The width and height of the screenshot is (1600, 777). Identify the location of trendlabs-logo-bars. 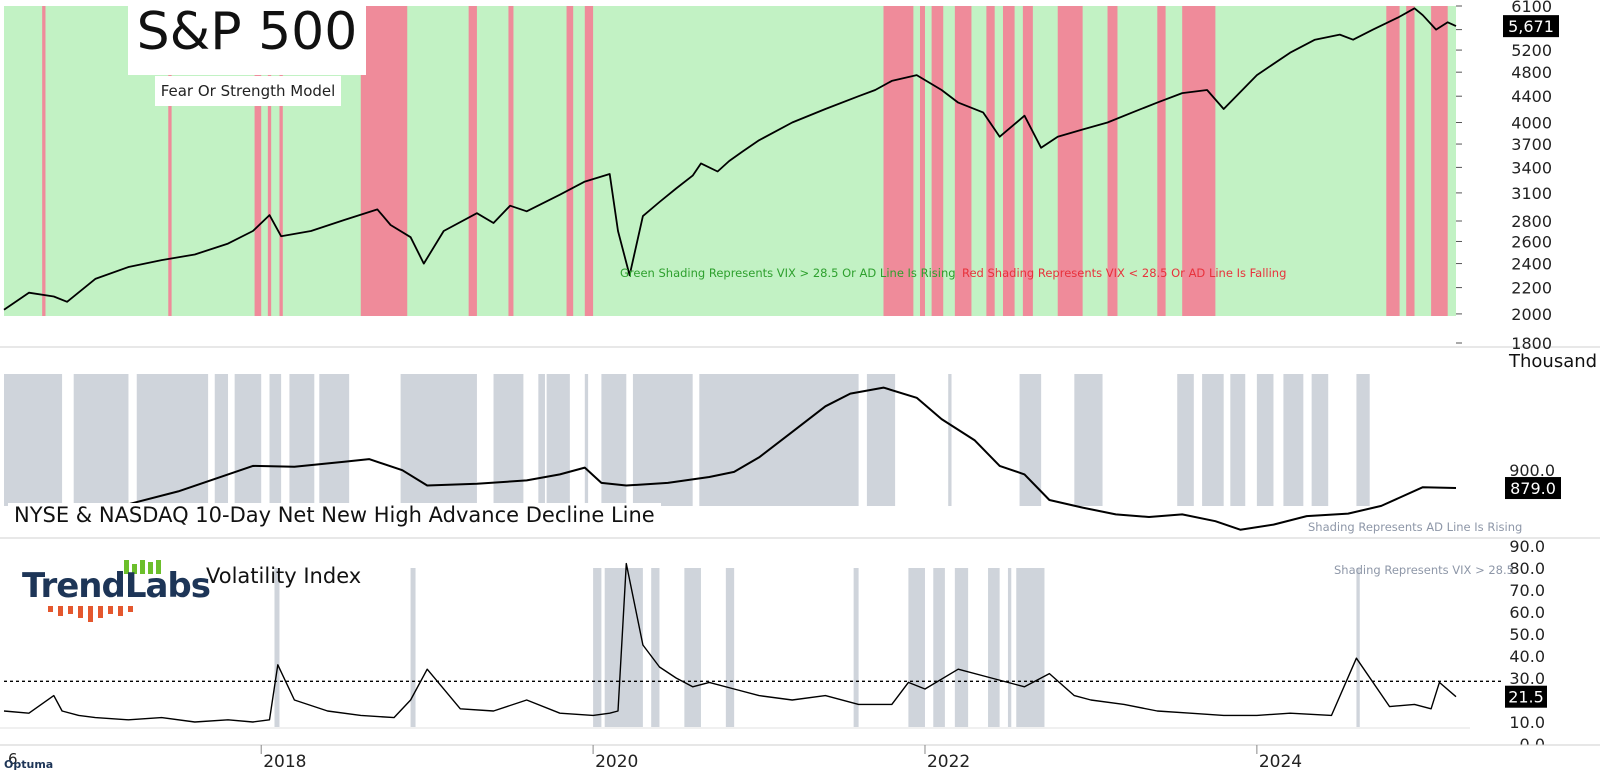
(104, 588).